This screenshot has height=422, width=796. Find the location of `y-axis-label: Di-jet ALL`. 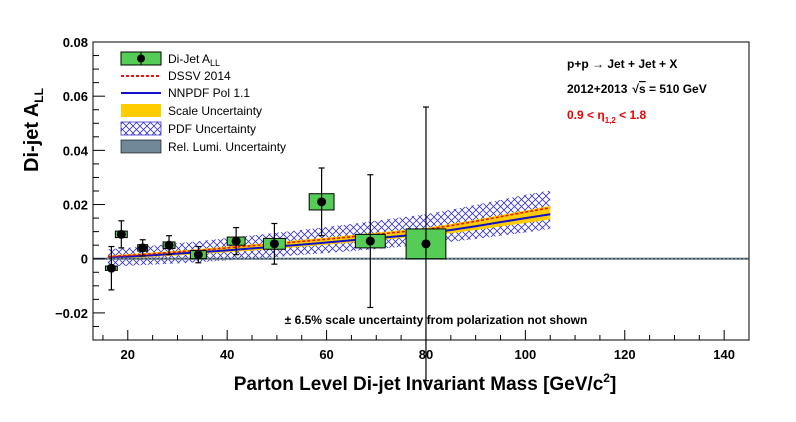

y-axis-label: Di-jet ALL is located at coordinates (33, 130).